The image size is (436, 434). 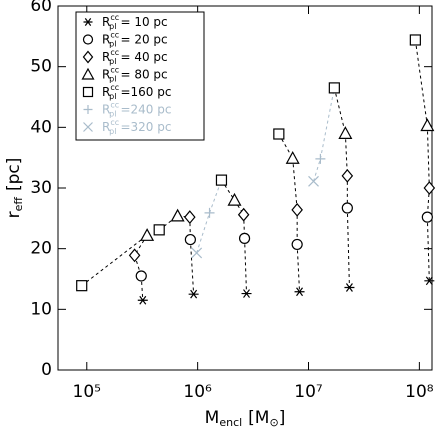 What do you see at coordinates (230, 422) in the screenshot?
I see `x-label-sub: encl` at bounding box center [230, 422].